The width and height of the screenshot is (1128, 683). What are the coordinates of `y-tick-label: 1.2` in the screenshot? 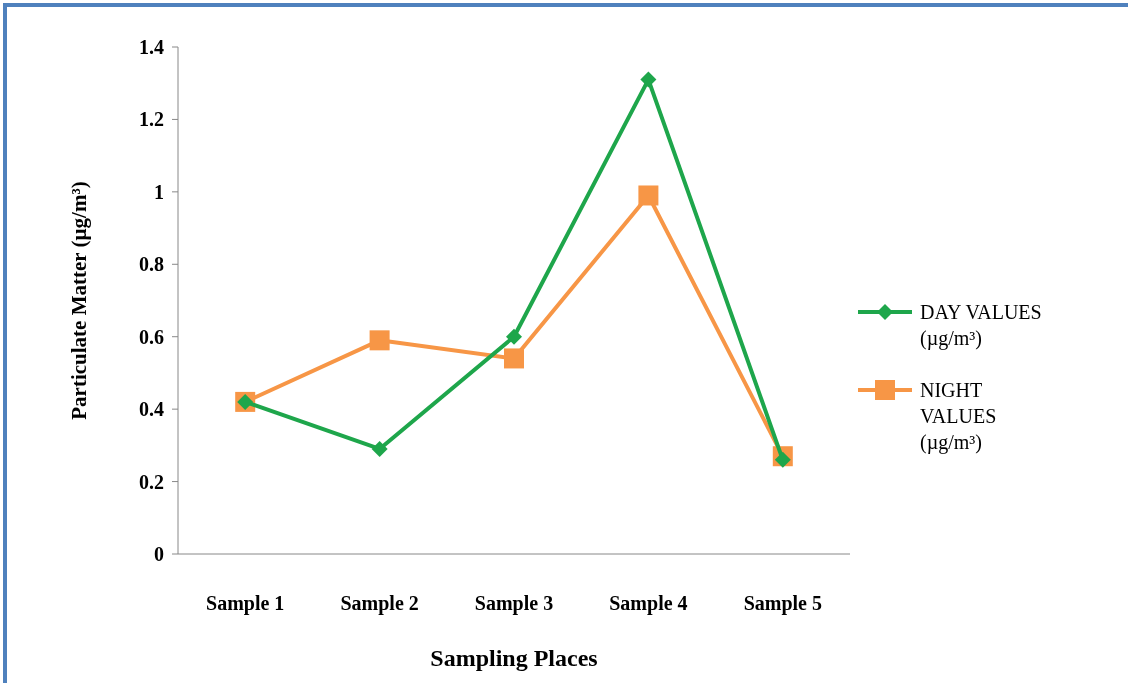 It's located at (151, 119).